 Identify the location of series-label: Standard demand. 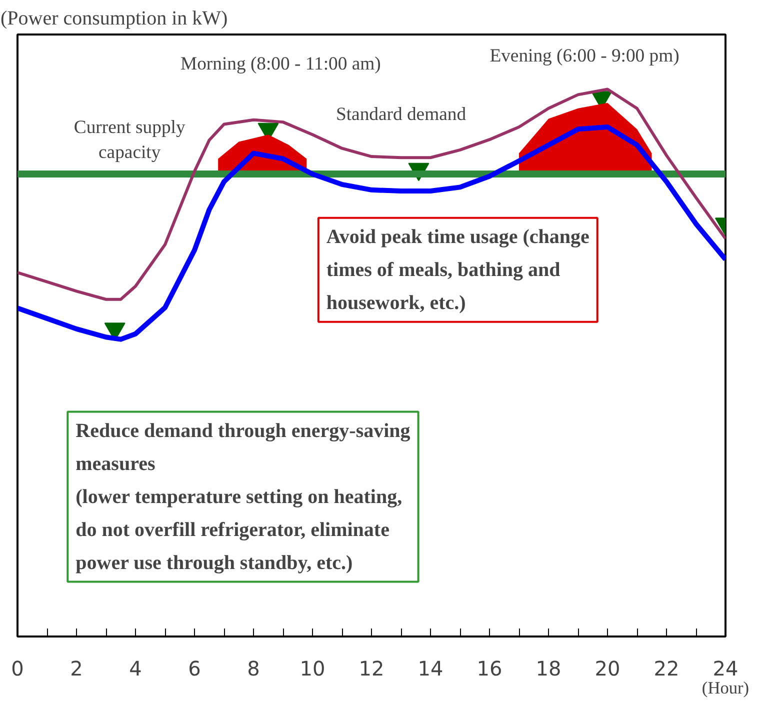
(401, 114).